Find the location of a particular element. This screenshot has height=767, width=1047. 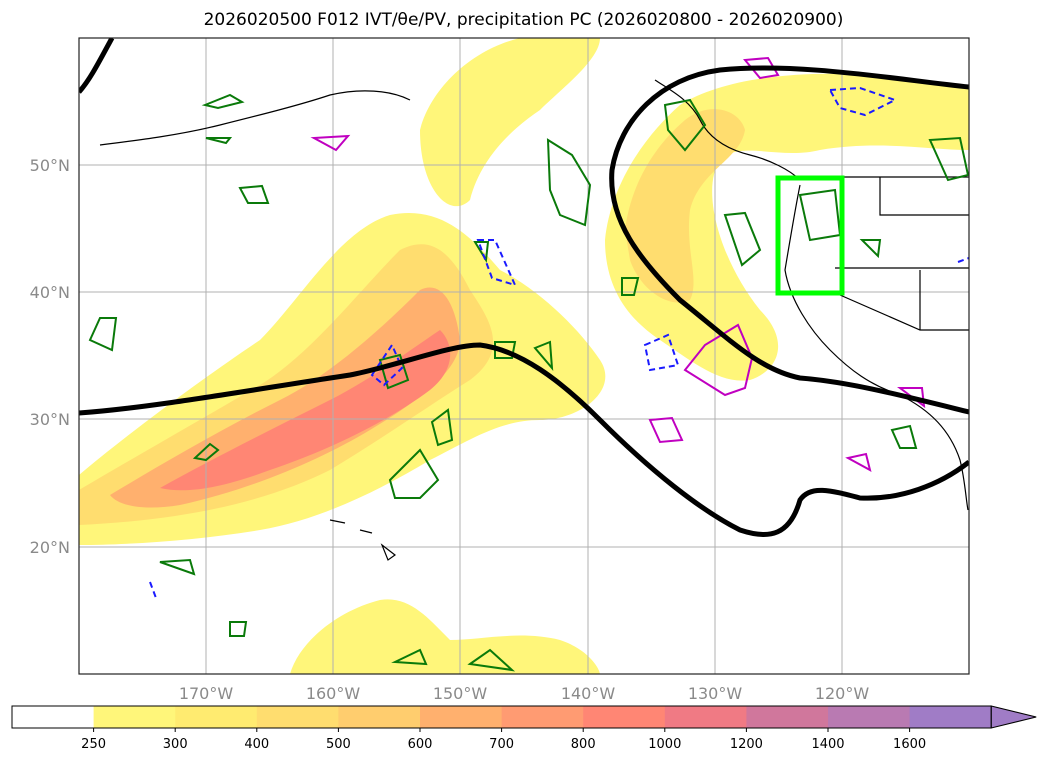

lon-tick-130w: 130°W is located at coordinates (715, 693).